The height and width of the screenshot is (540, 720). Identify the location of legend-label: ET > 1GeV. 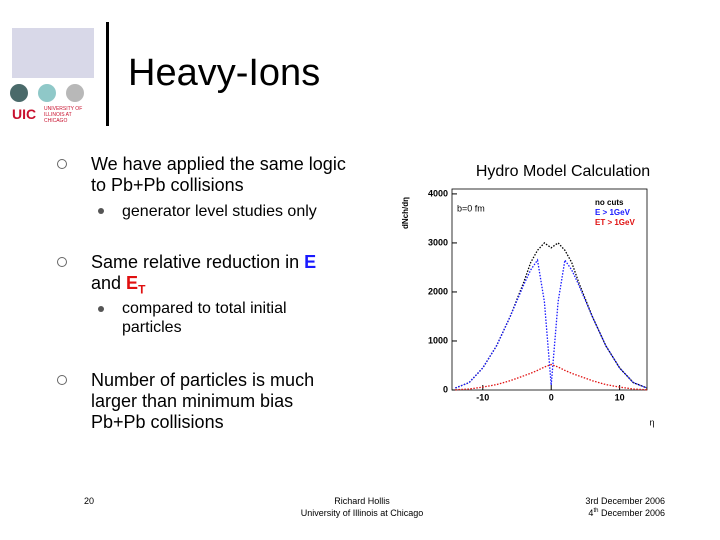
(615, 222).